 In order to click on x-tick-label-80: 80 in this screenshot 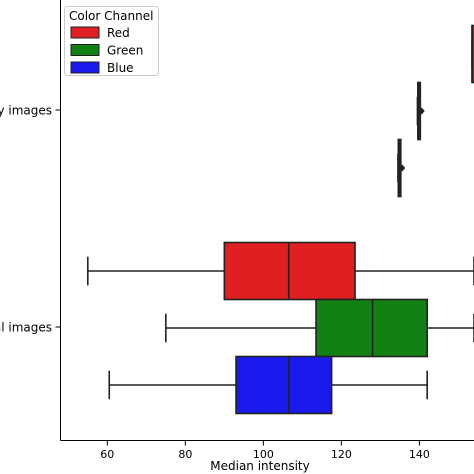, I will do `click(185, 454)`.